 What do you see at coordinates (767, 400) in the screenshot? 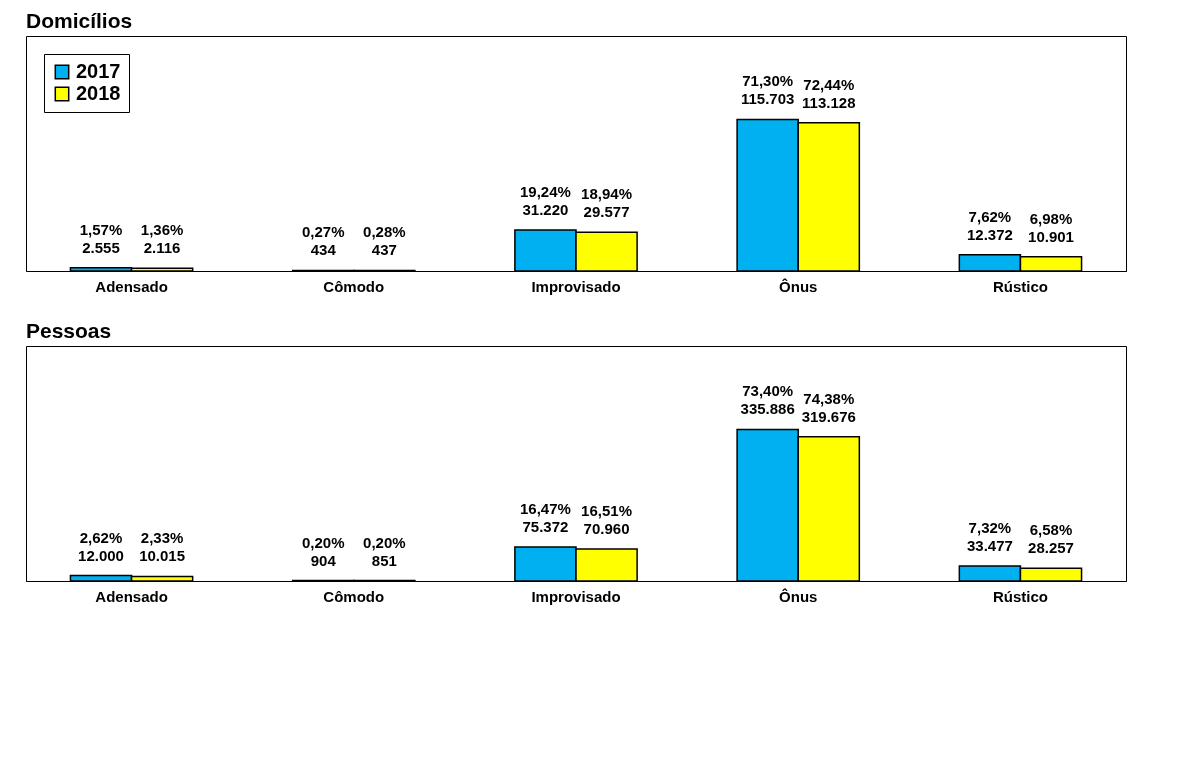
I see `data-label: 73,40% 335.886` at bounding box center [767, 400].